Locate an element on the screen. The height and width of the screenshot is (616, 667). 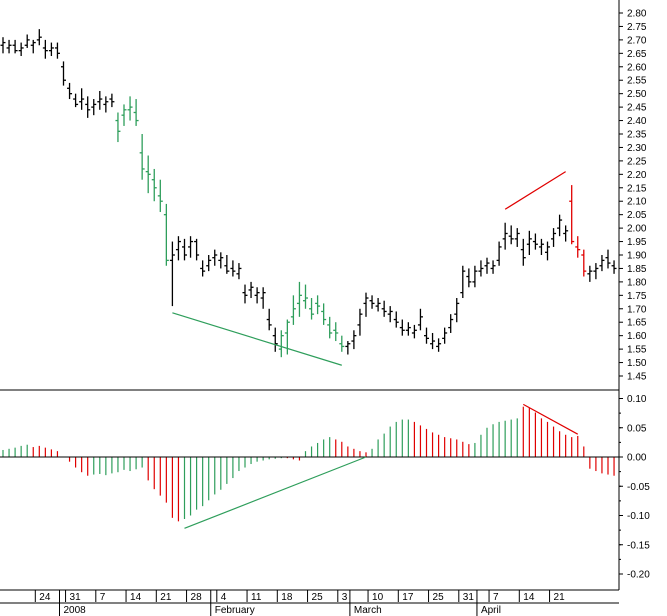
price-y-tick-label: 2.35 is located at coordinates (637, 135).